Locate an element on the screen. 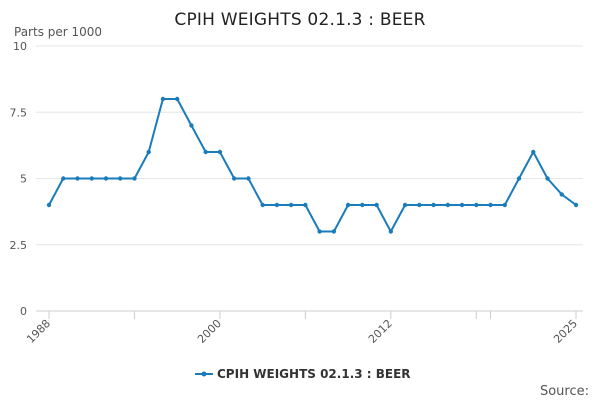 This screenshot has width=600, height=400. y-axis-label: Parts per 1000 is located at coordinates (58, 32).